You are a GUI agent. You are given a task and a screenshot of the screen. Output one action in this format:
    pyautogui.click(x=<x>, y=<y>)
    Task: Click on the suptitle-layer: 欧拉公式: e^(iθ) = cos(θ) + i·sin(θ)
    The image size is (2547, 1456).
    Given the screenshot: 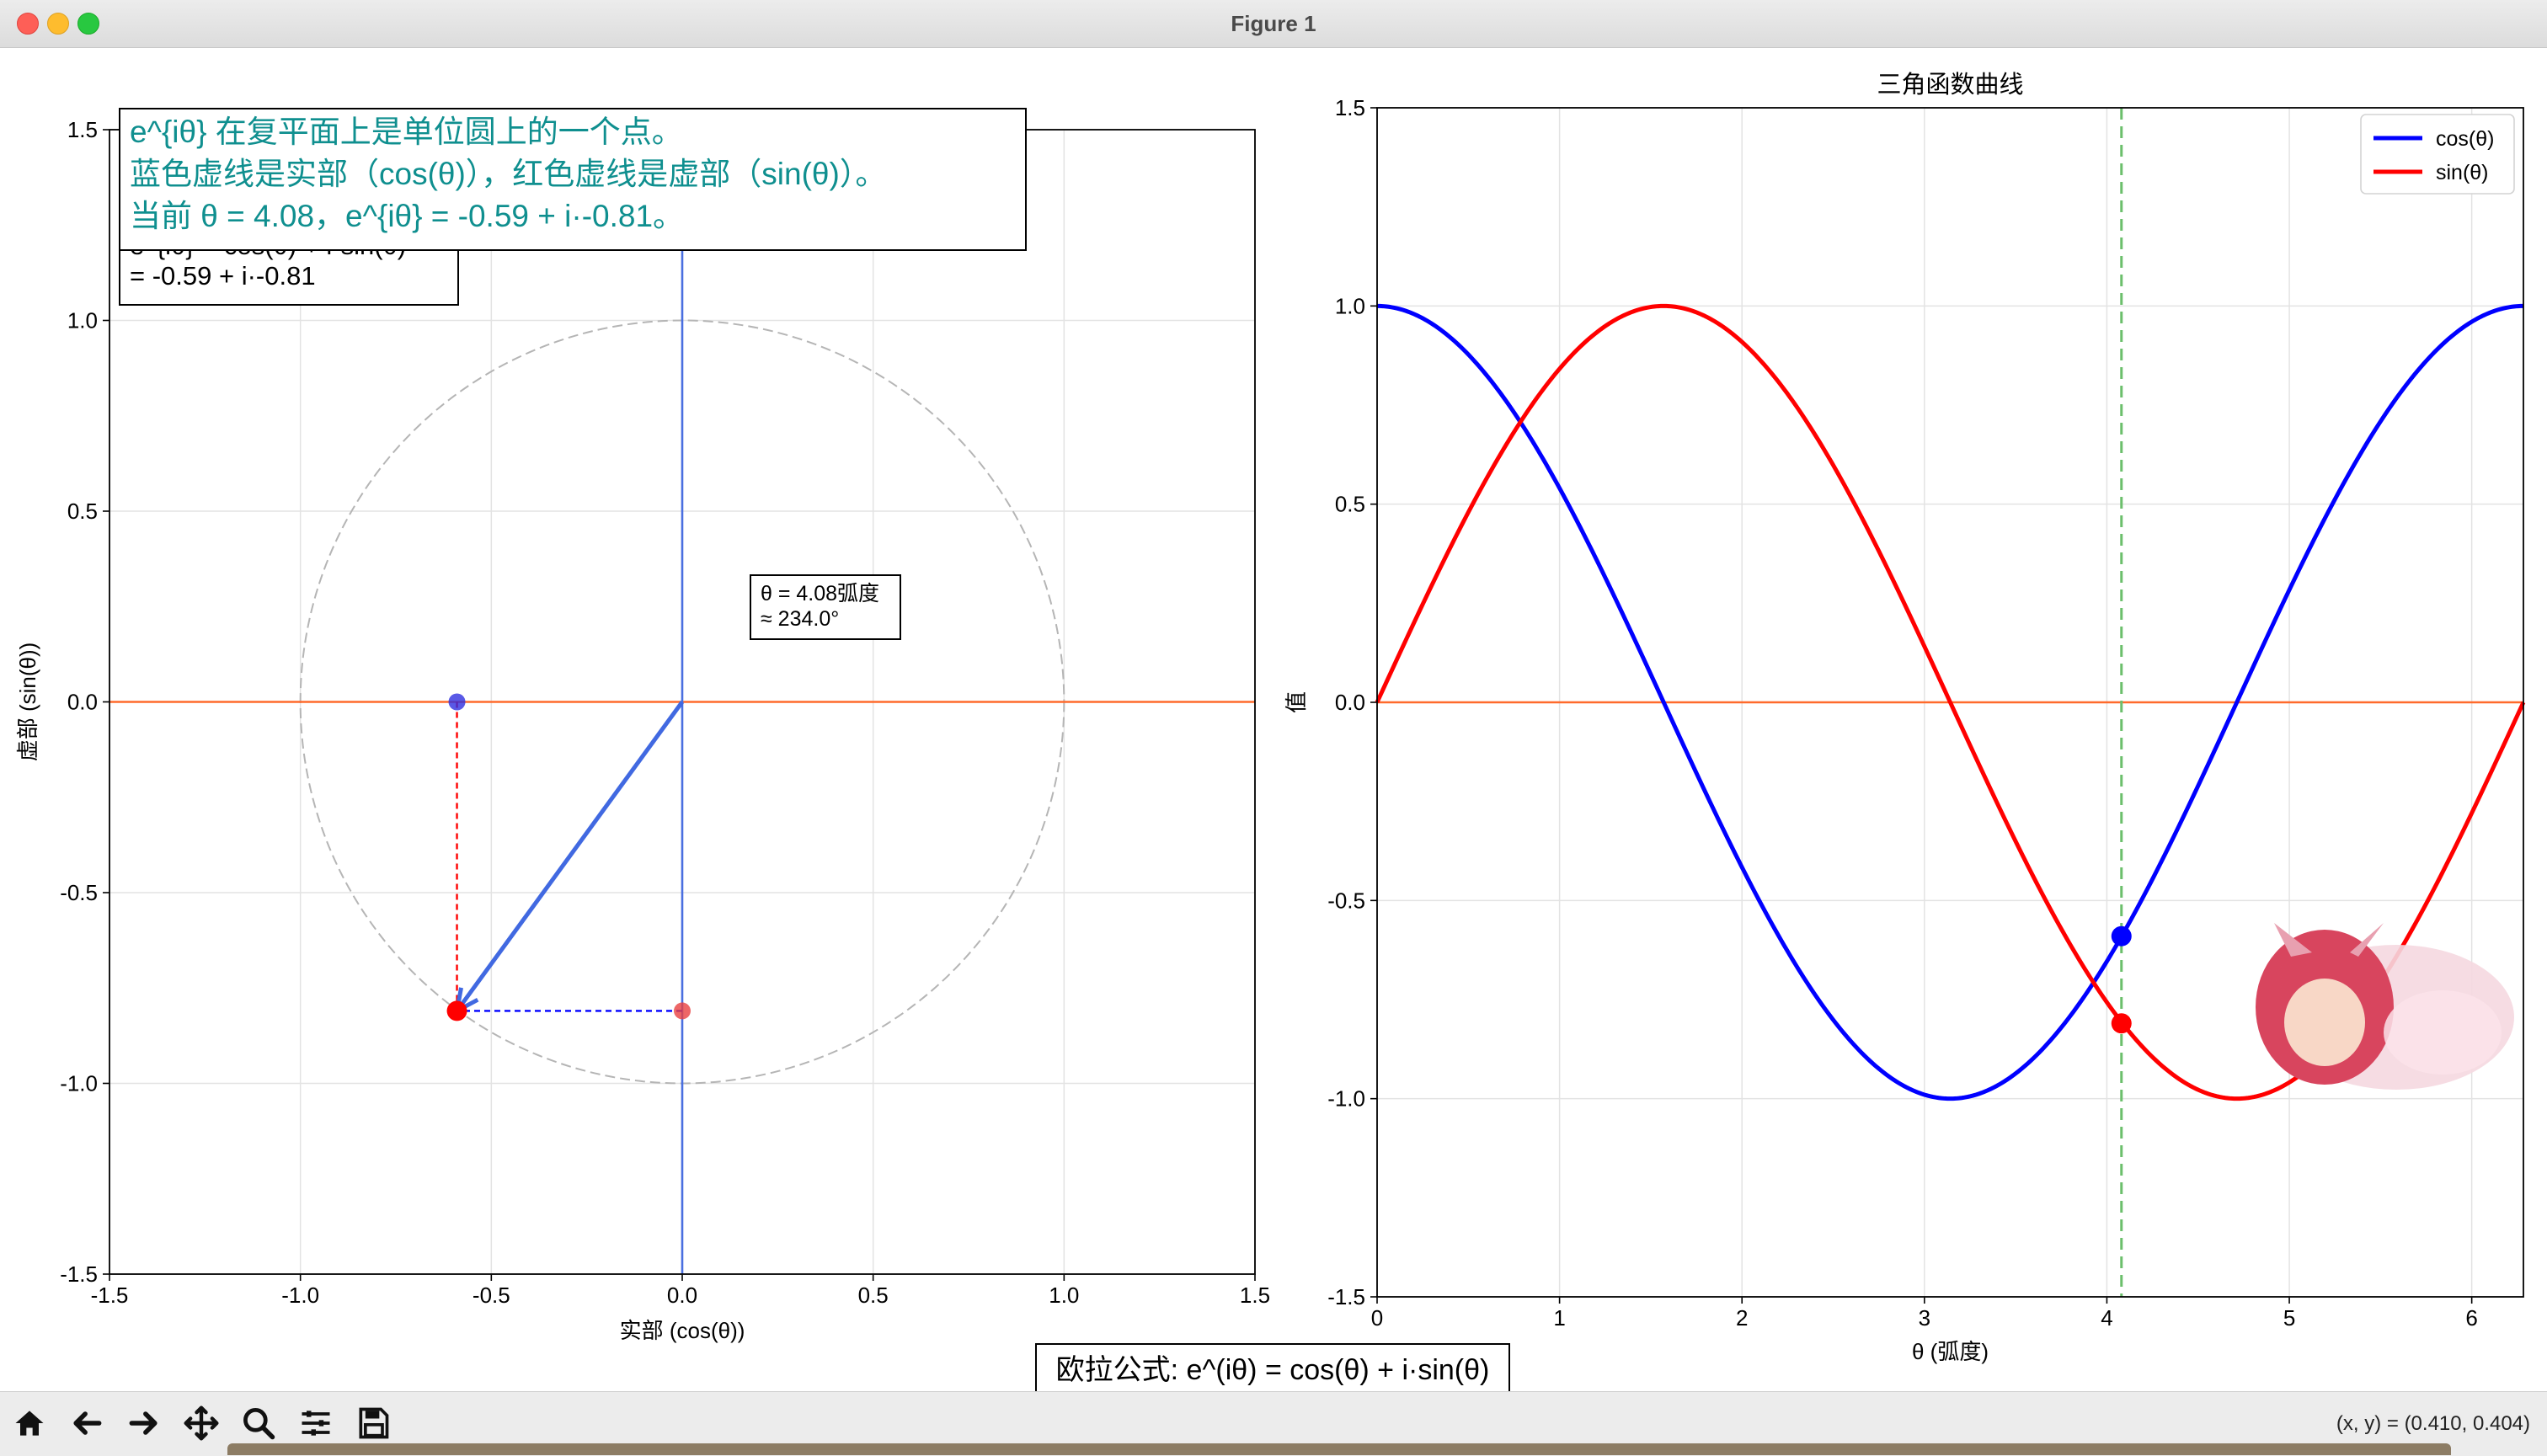 What is the action you would take?
    pyautogui.click(x=1272, y=1367)
    